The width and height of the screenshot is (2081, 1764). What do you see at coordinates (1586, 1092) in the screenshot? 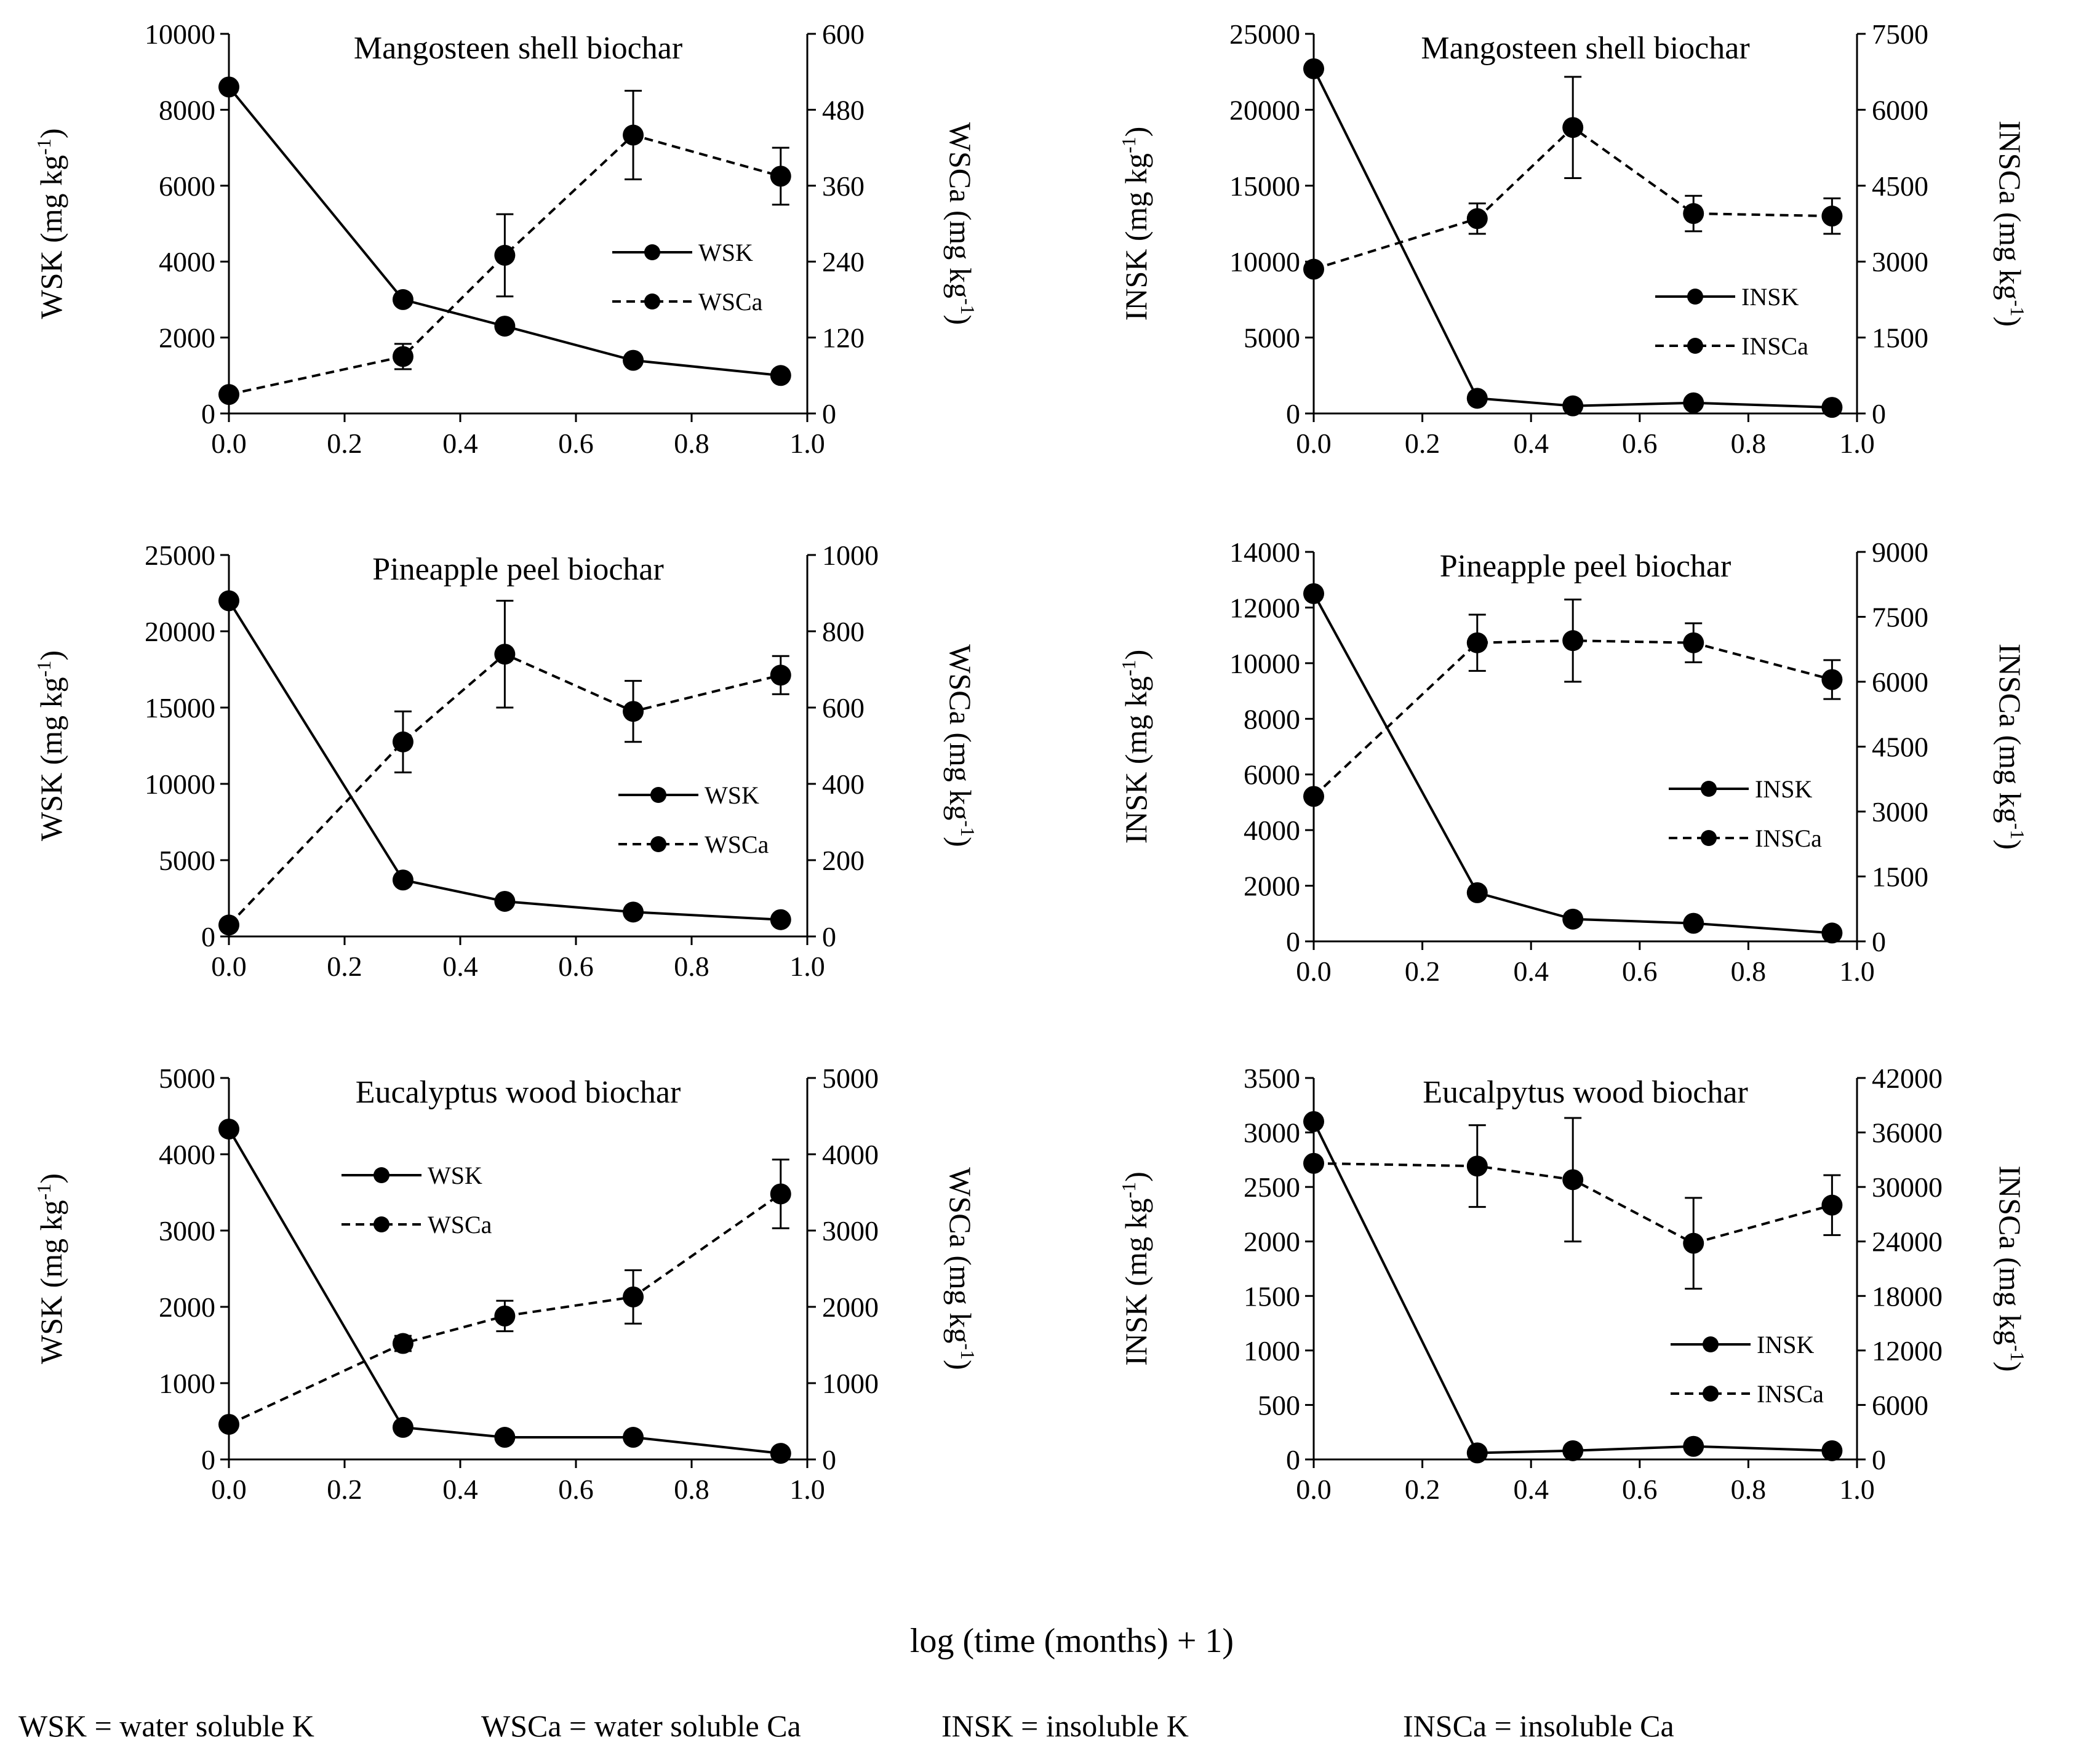
I see `panel-title: Eucalpytus wood biochar` at bounding box center [1586, 1092].